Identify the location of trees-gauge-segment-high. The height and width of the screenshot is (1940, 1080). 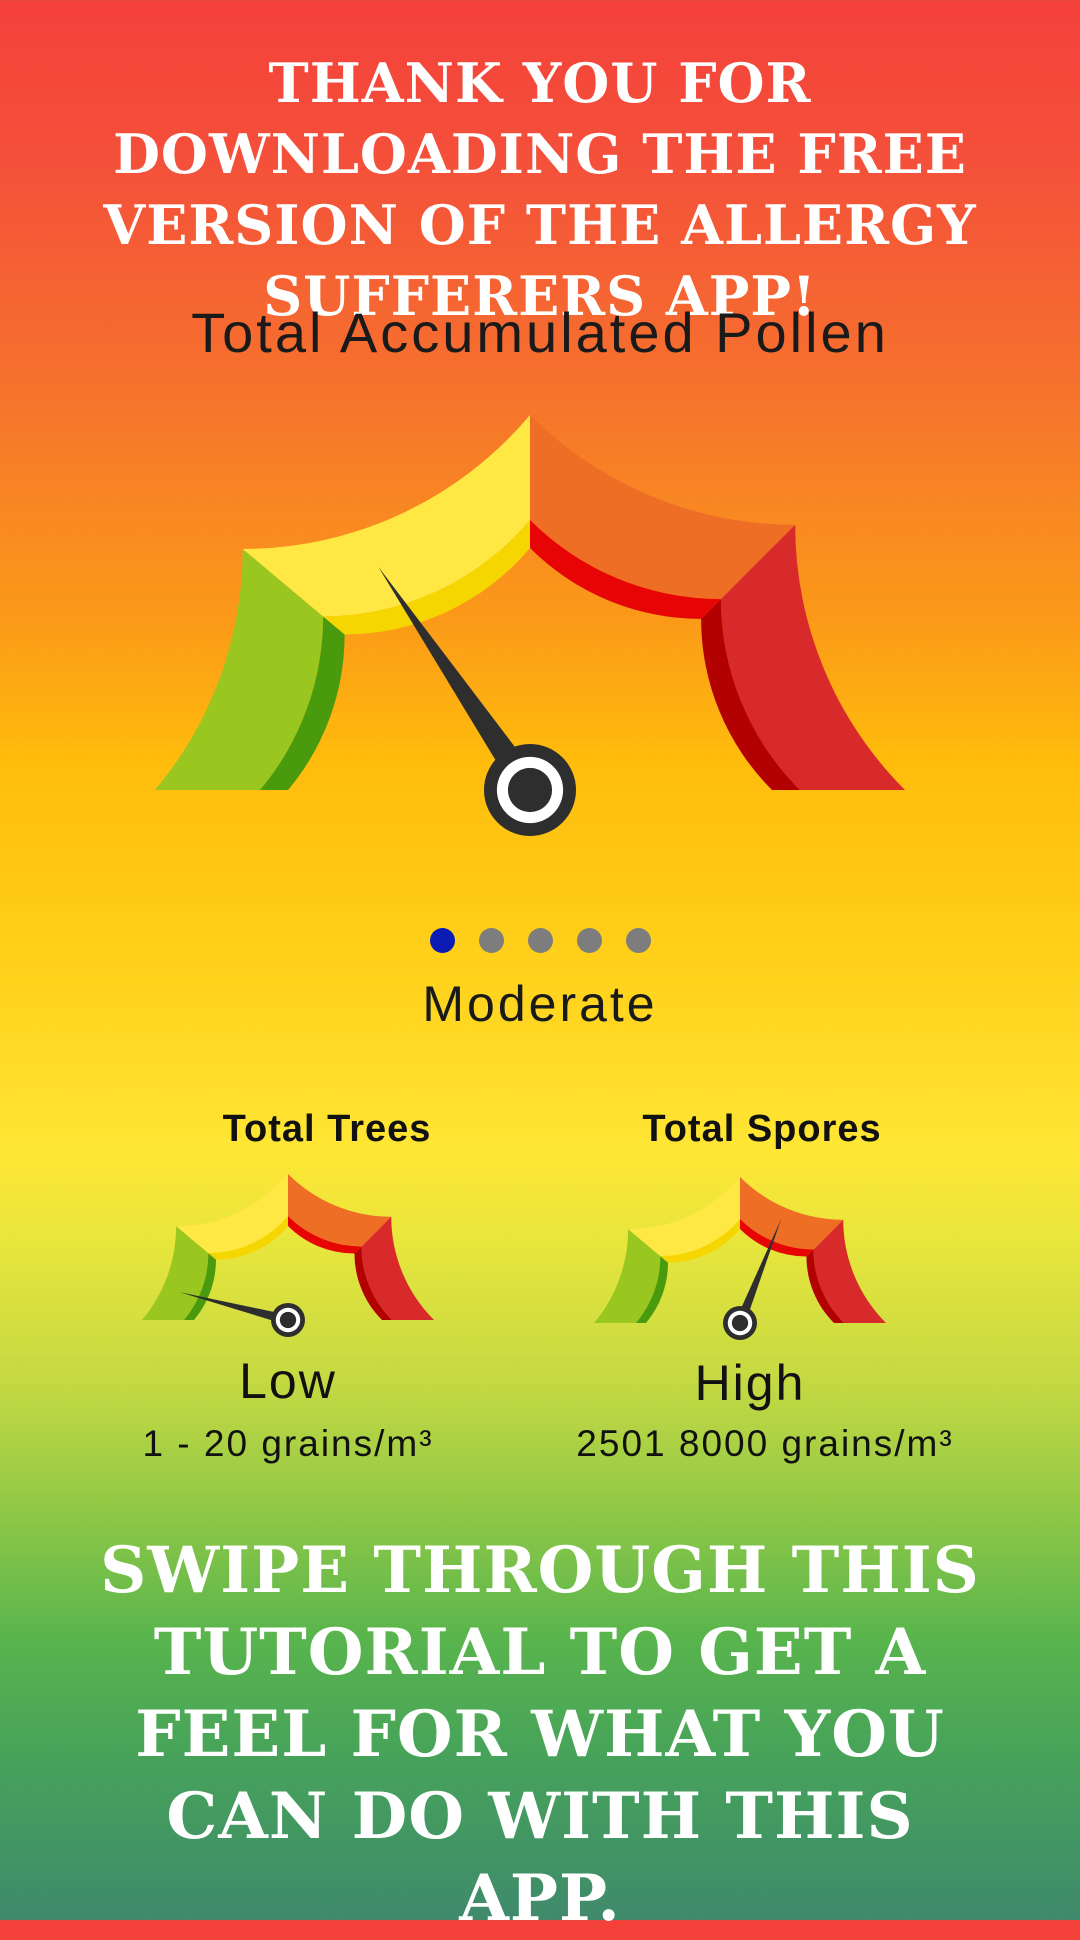
(340, 1210).